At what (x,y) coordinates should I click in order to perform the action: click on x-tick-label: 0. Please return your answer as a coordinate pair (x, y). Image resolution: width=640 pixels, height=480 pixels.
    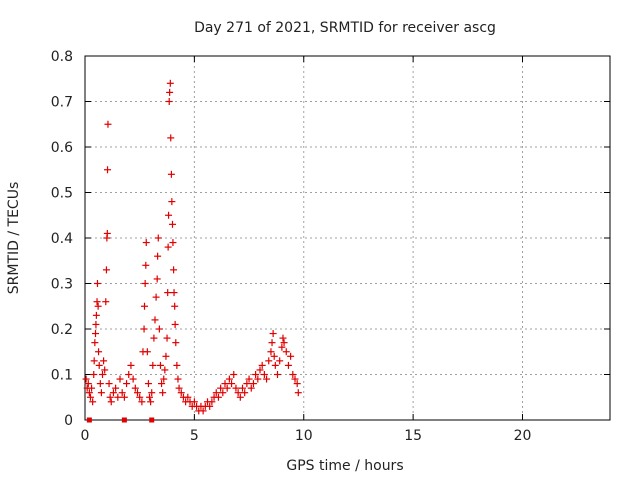
    Looking at the image, I should click on (85, 436).